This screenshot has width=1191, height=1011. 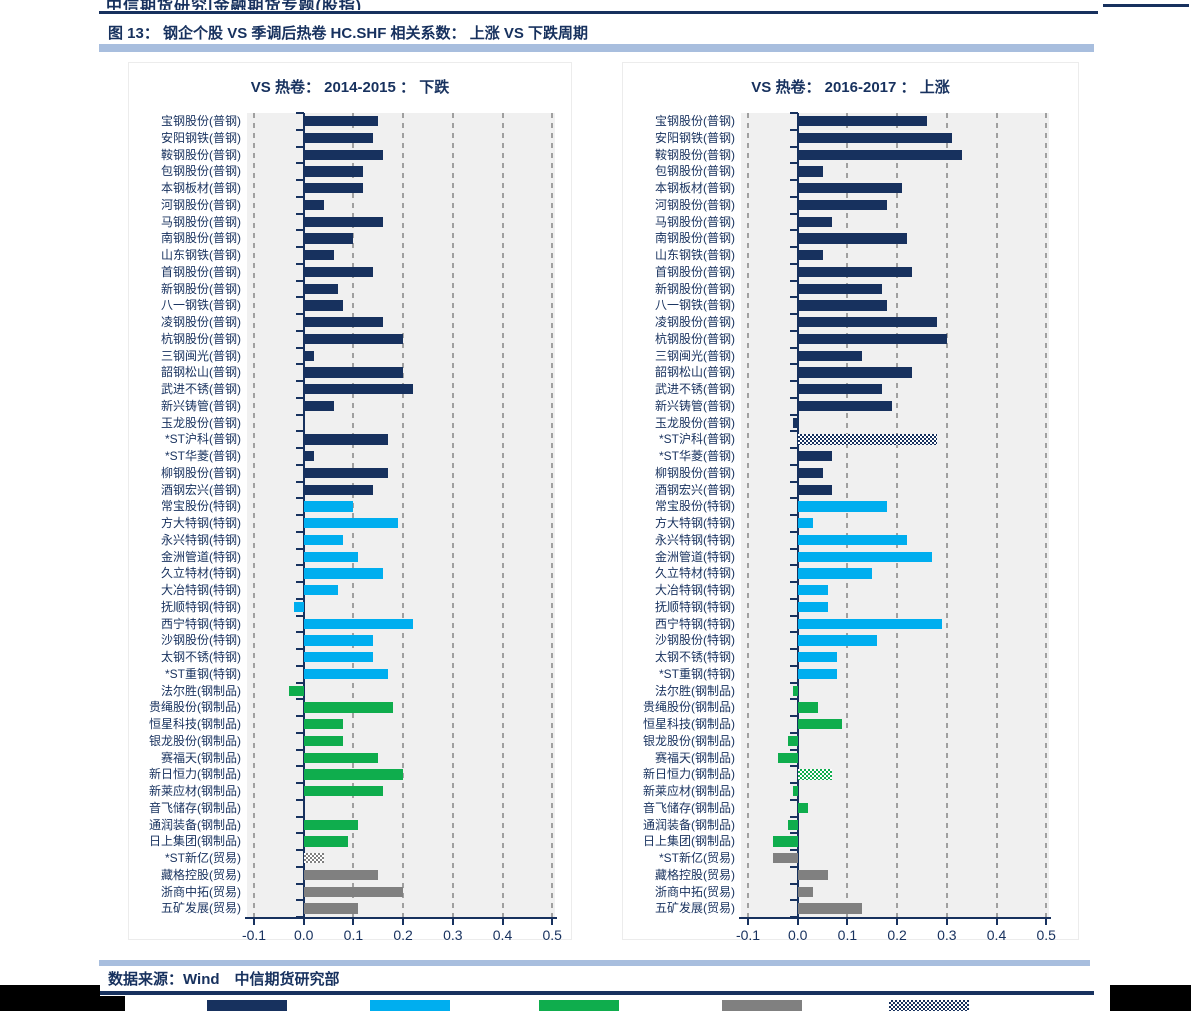 What do you see at coordinates (195, 791) in the screenshot?
I see `category-label: 新莱应材(钢制品)` at bounding box center [195, 791].